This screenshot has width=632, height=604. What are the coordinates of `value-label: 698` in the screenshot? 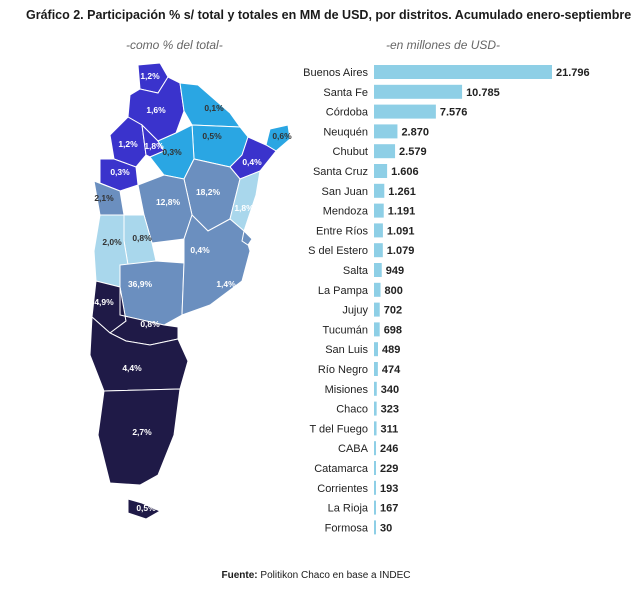 It's located at (393, 330).